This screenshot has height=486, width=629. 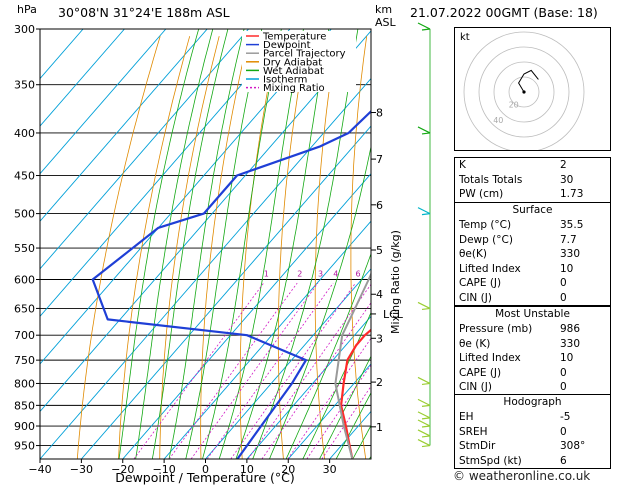 What do you see at coordinates (520, 254) in the screenshot?
I see `surface-row: θe(K) 330` at bounding box center [520, 254].